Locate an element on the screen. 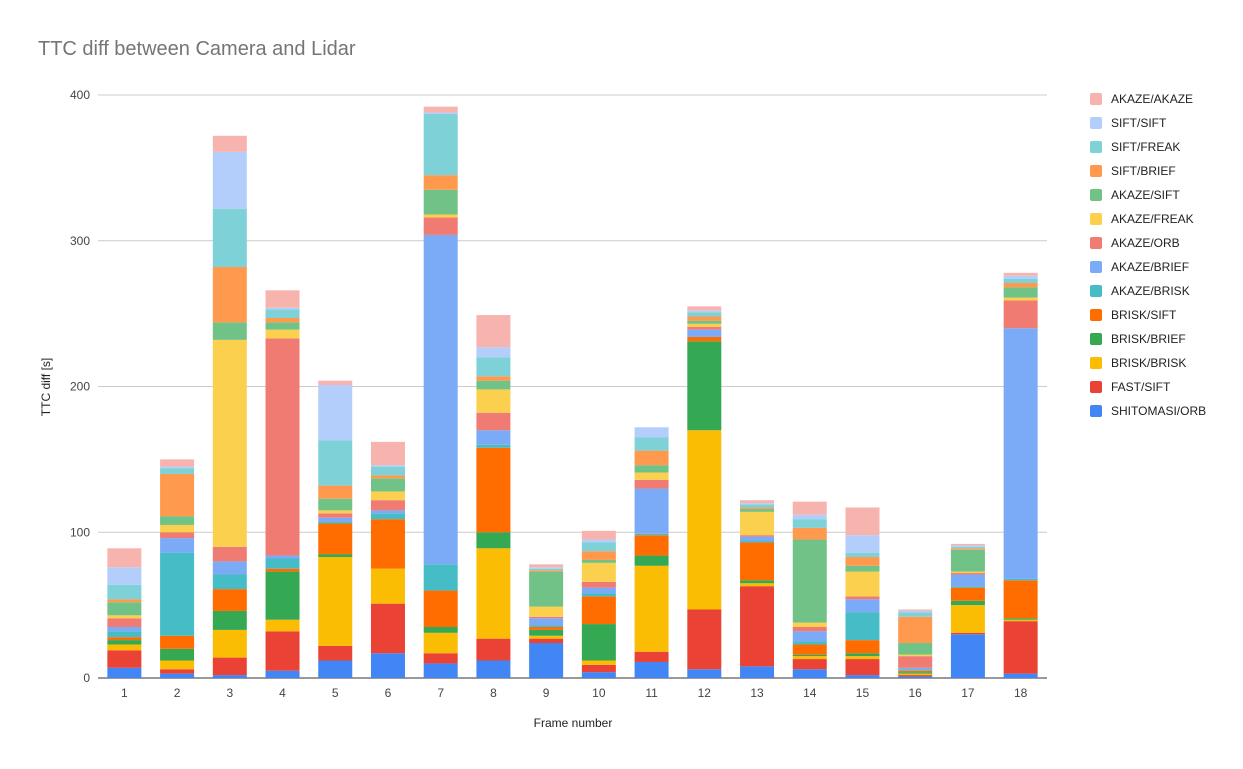 This screenshot has width=1243, height=769. x-tick-label: 9 is located at coordinates (546, 693).